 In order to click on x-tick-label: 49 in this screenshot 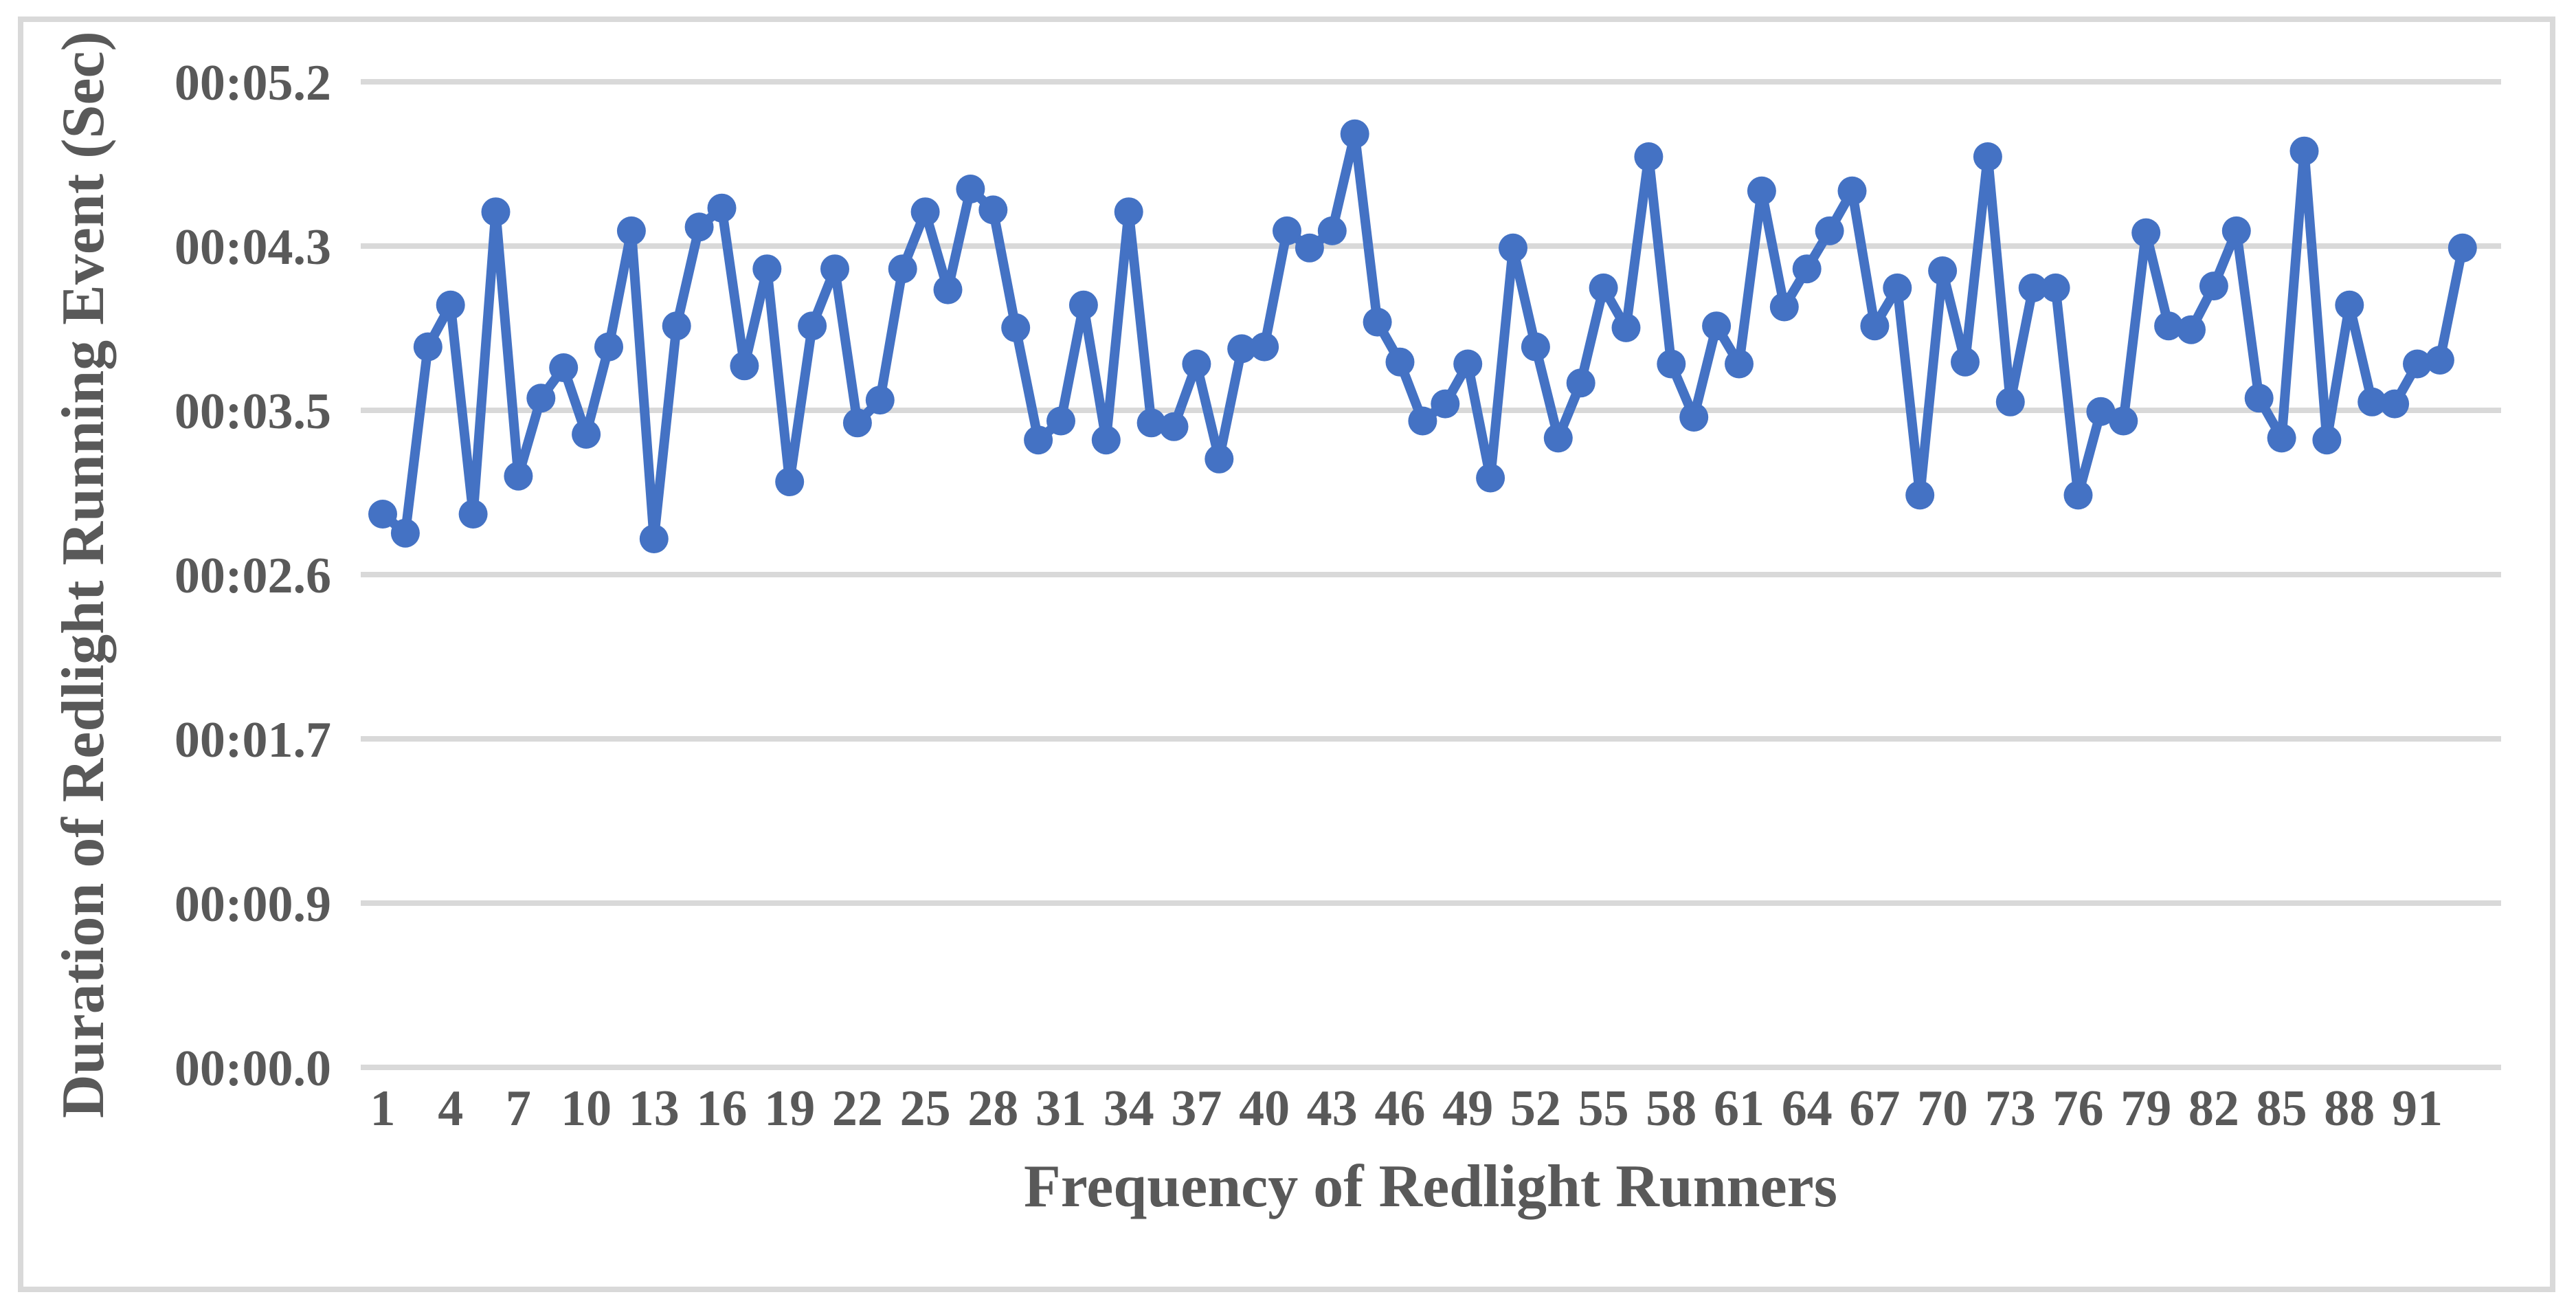, I will do `click(1467, 1108)`.